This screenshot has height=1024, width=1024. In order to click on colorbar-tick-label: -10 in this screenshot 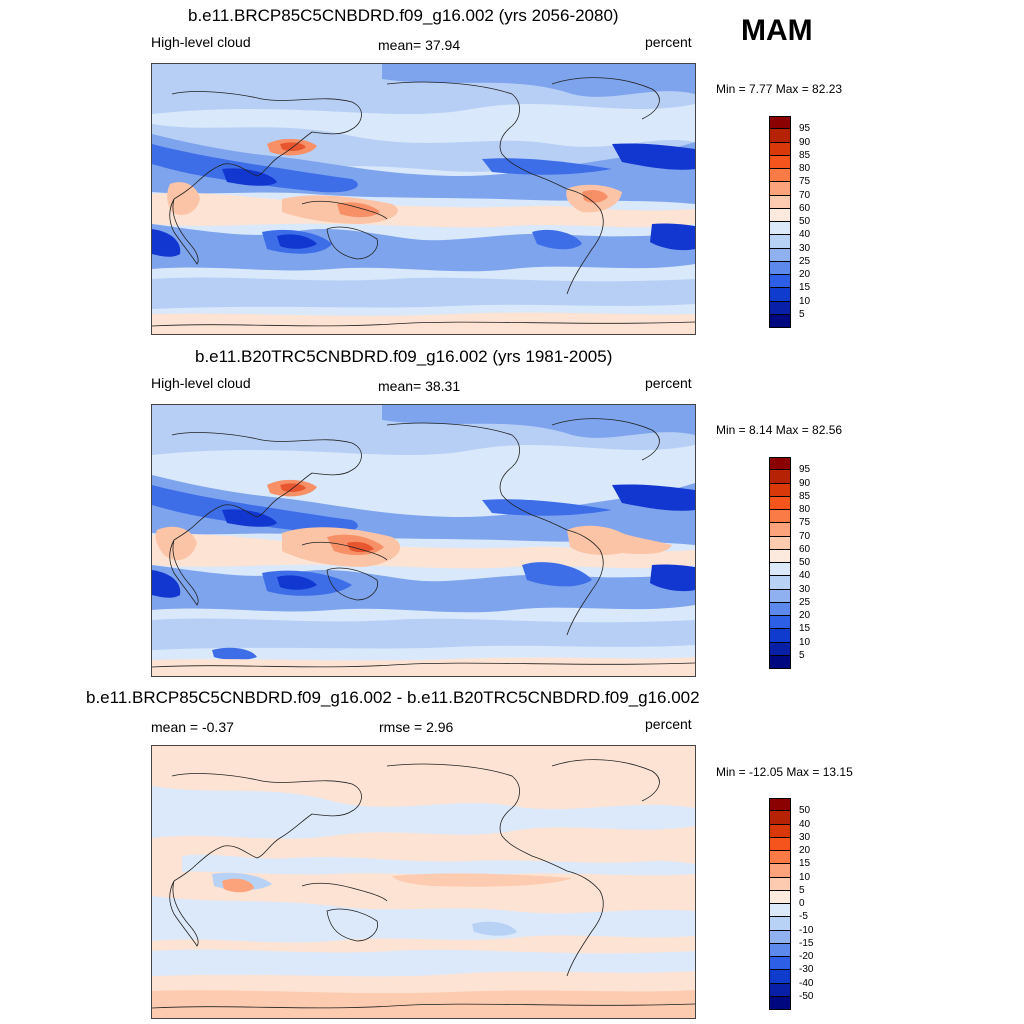, I will do `click(806, 930)`.